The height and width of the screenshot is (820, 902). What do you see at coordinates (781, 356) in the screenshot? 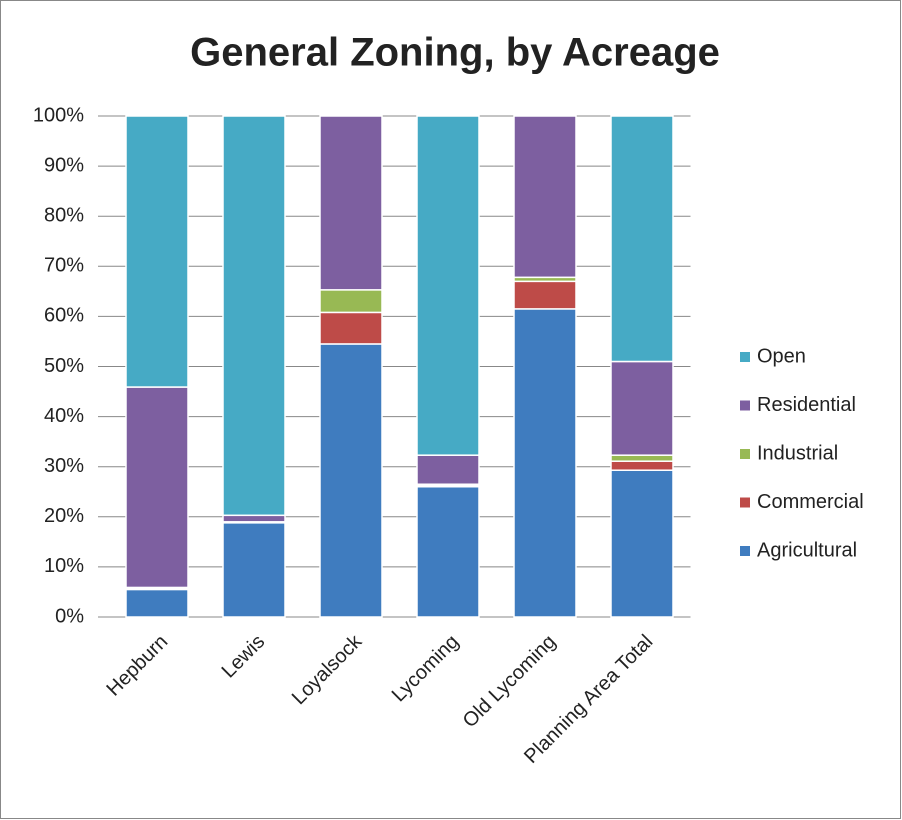
I see `legend-label: Open` at bounding box center [781, 356].